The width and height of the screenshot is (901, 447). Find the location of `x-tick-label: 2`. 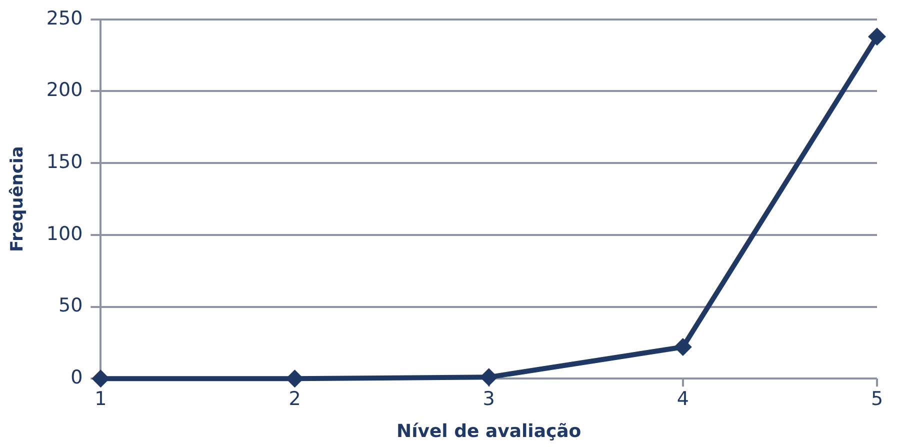

x-tick-label: 2 is located at coordinates (294, 399).